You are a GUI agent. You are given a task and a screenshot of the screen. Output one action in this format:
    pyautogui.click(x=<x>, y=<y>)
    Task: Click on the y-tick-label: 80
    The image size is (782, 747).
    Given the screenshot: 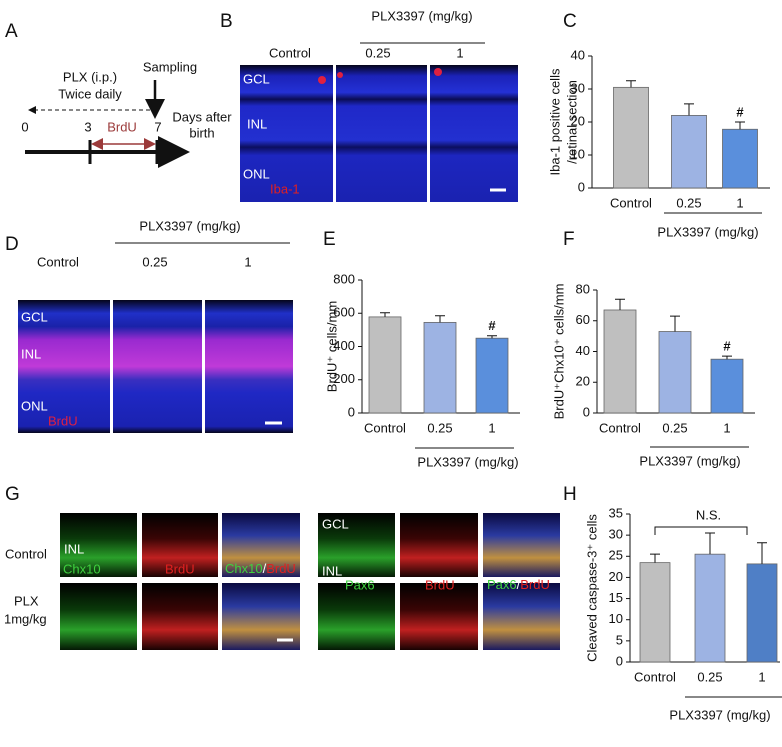 What is the action you would take?
    pyautogui.click(x=583, y=288)
    